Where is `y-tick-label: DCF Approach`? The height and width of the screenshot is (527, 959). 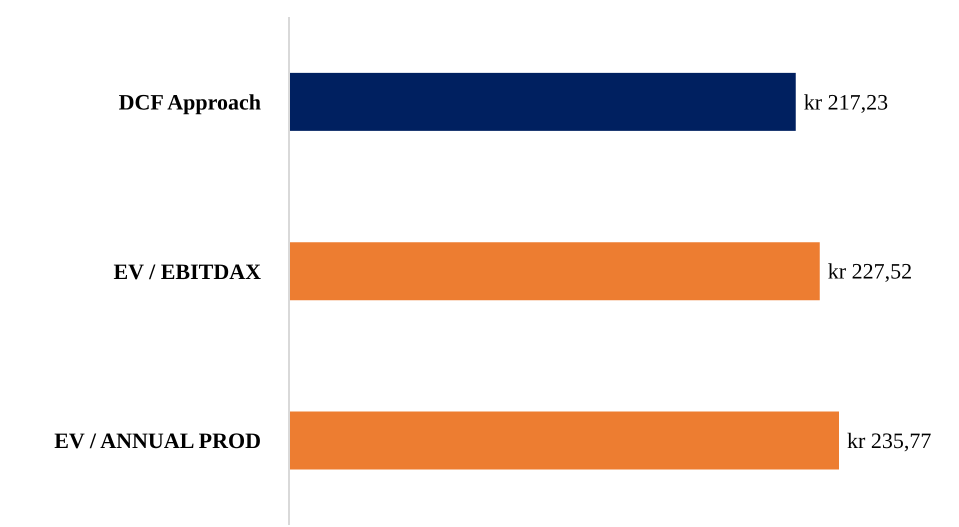
y-tick-label: DCF Approach is located at coordinates (189, 101).